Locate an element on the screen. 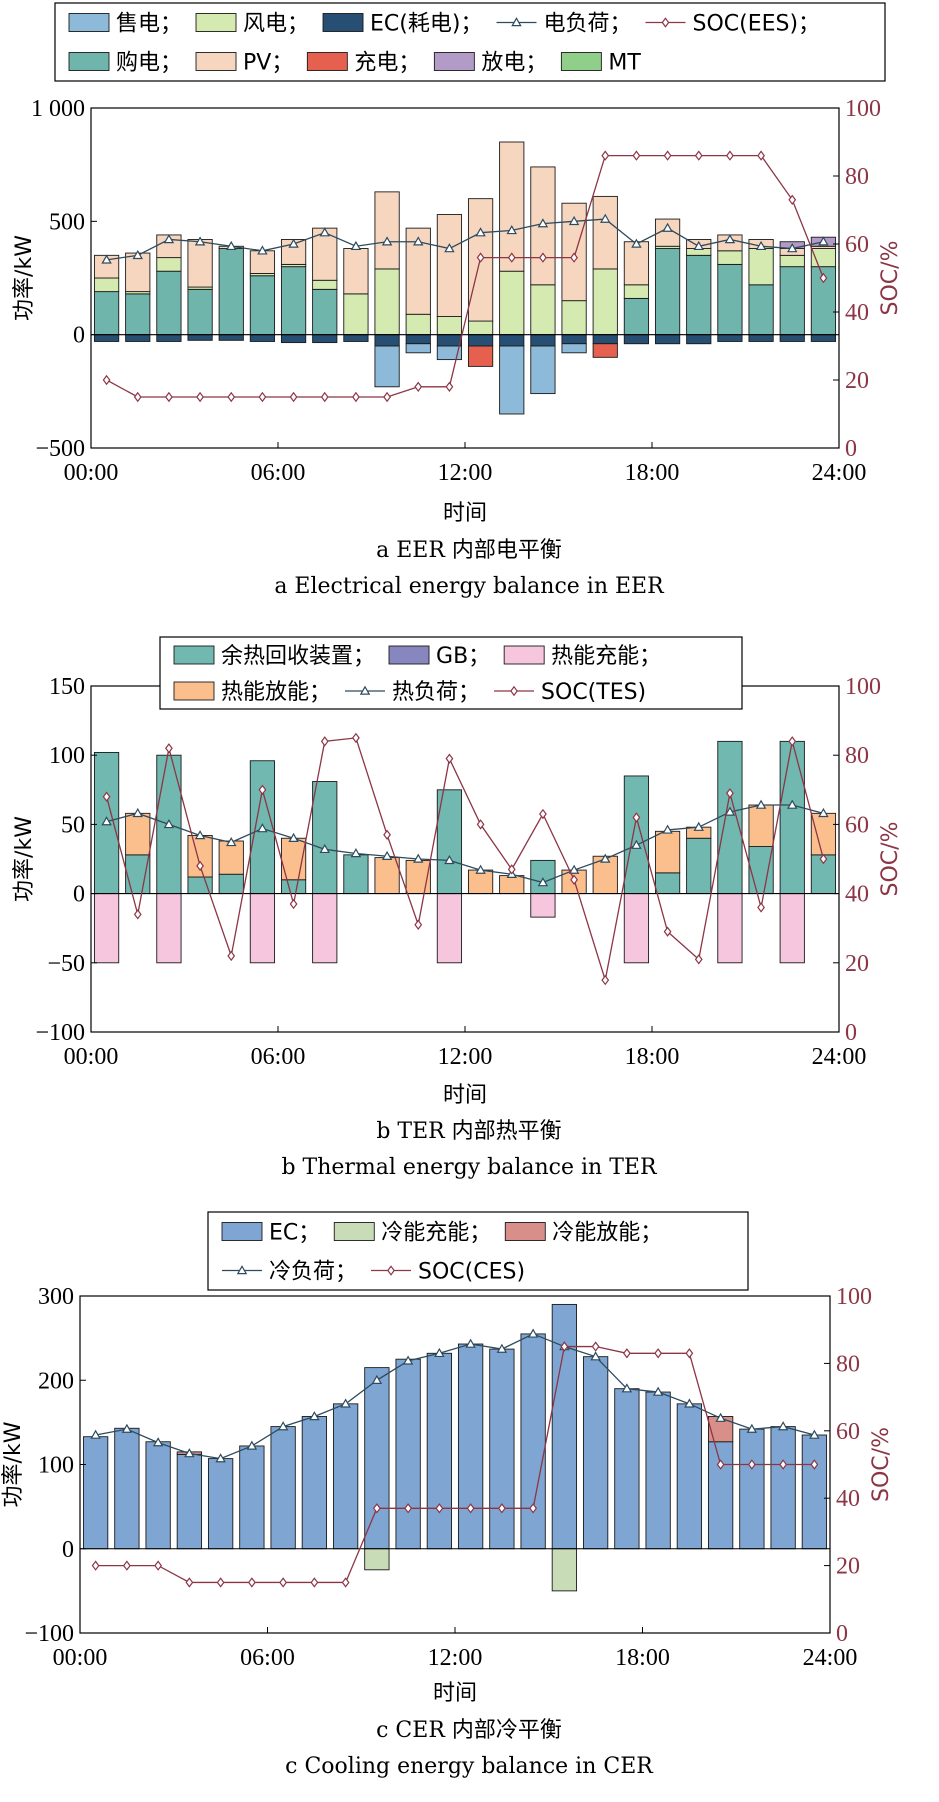 The image size is (939, 1802). y2-tick-label: 100 is located at coordinates (854, 1297).